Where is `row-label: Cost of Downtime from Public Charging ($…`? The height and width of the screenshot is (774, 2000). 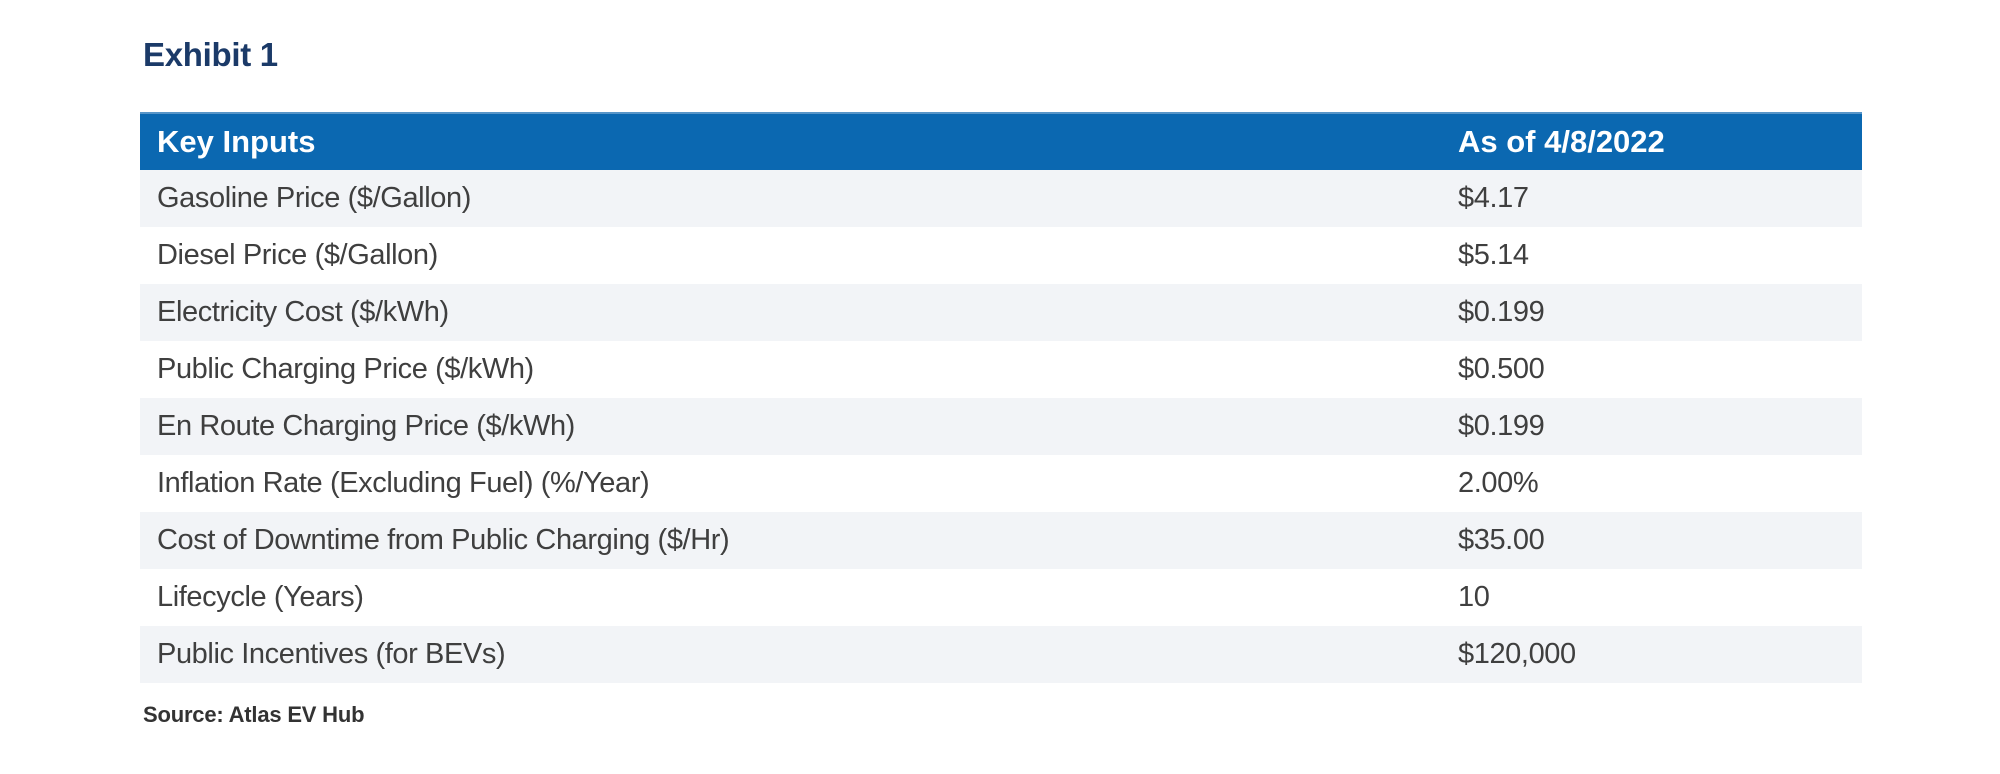
row-label: Cost of Downtime from Public Charging ($… is located at coordinates (443, 540).